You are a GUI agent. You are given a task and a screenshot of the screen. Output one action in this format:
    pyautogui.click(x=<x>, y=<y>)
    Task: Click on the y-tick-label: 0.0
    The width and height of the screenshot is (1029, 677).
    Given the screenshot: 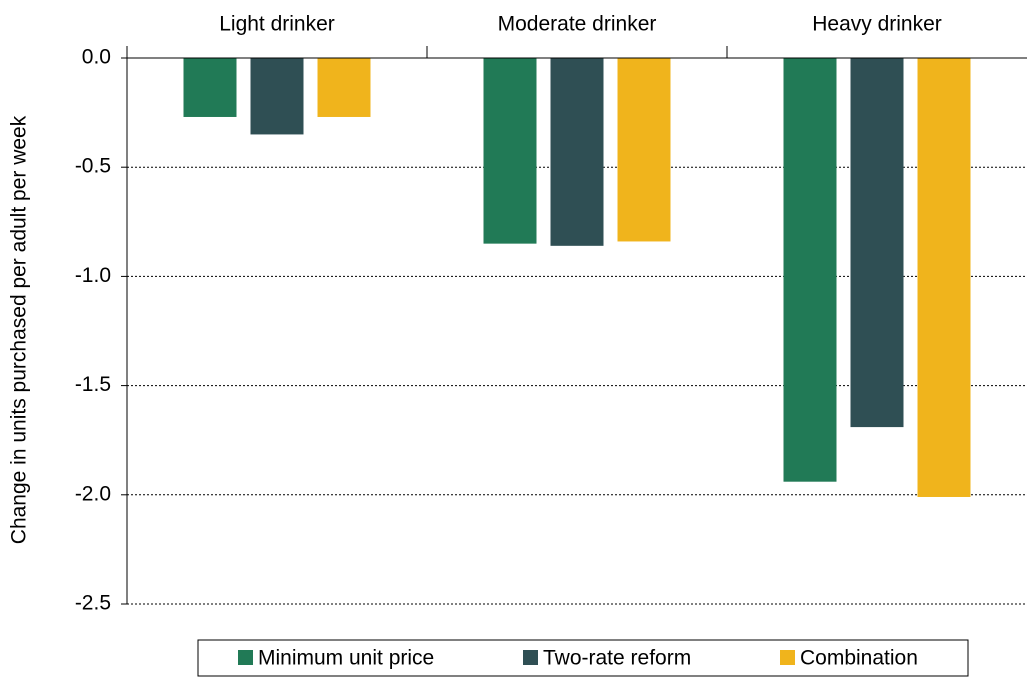 What is the action you would take?
    pyautogui.click(x=96, y=57)
    